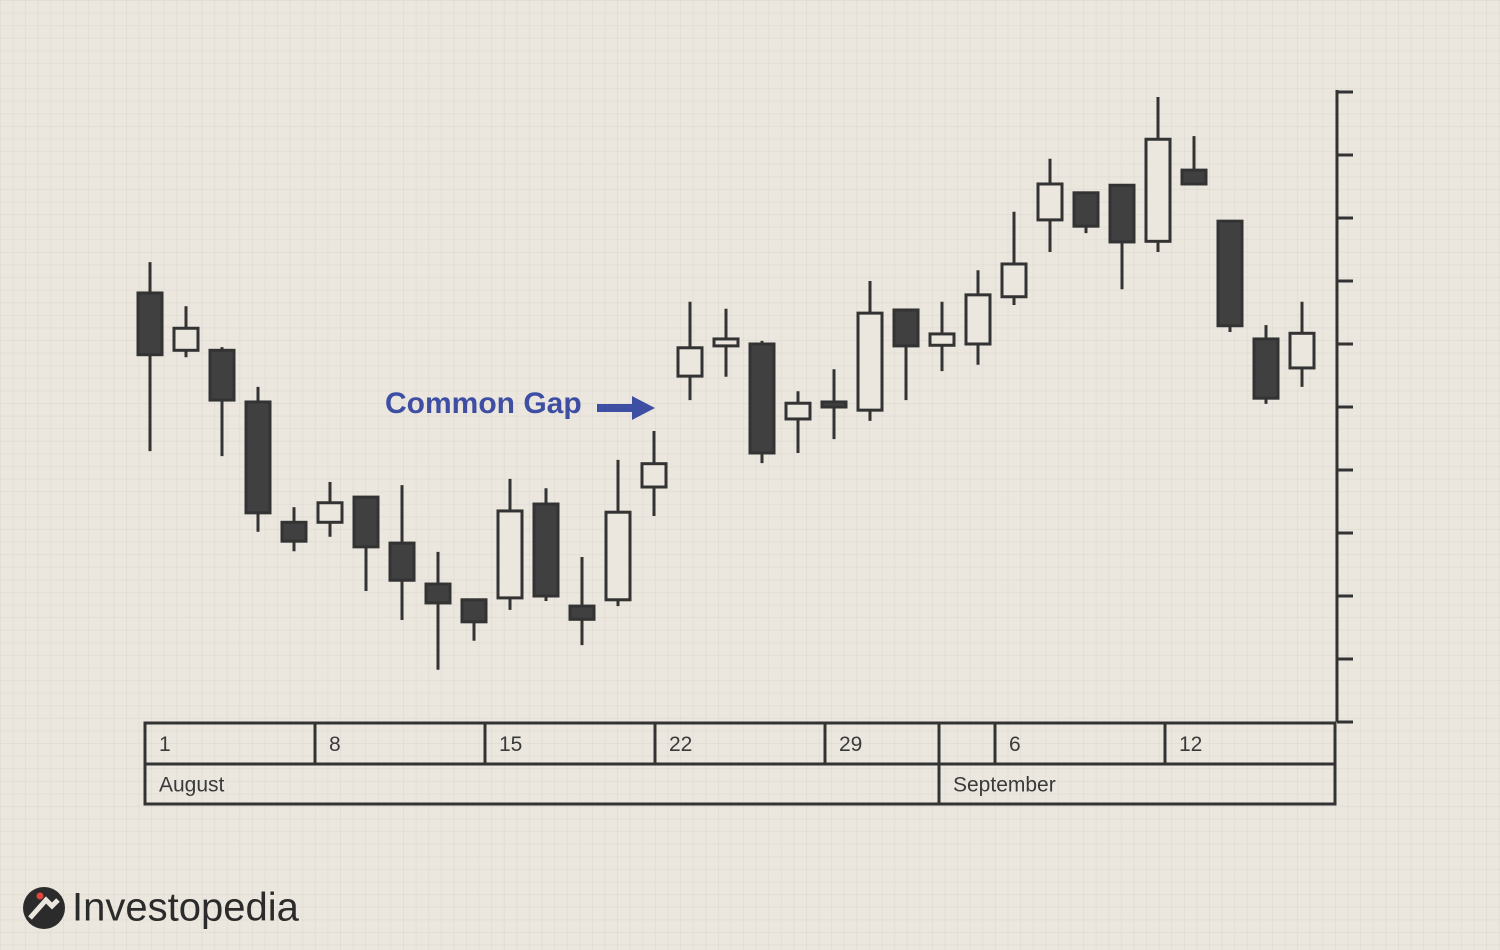 This screenshot has width=1500, height=950. Describe the element at coordinates (165, 744) in the screenshot. I see `week-label: 1` at that location.